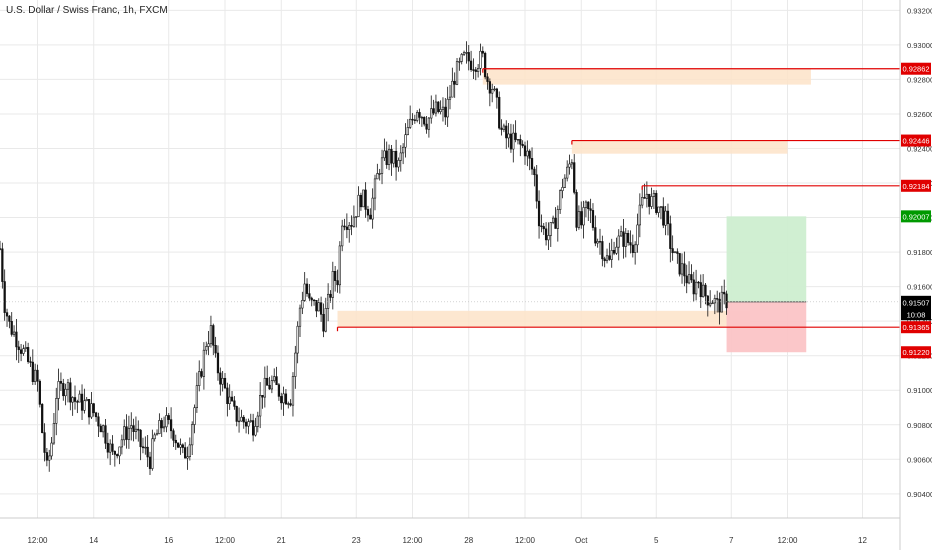  I want to click on price-badge-label: 0.91220, so click(915, 352).